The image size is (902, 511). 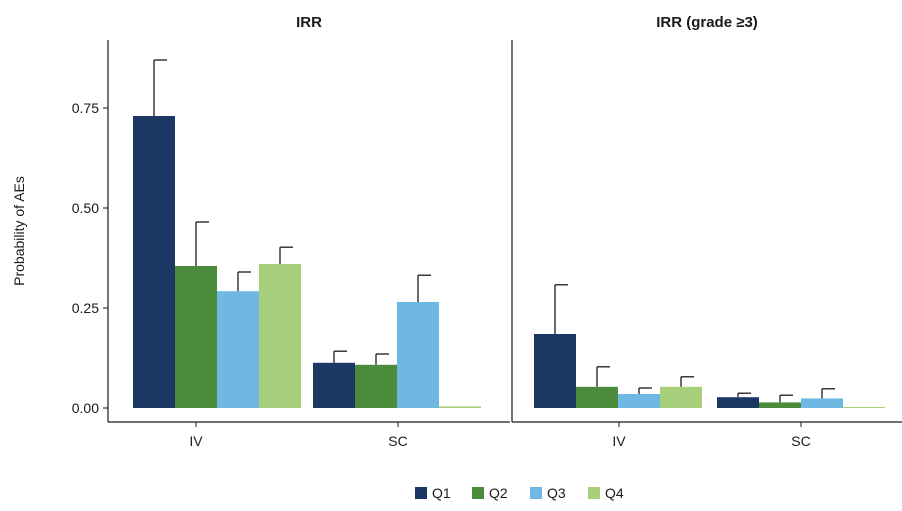 I want to click on legend-swatch-q3, so click(x=536, y=493).